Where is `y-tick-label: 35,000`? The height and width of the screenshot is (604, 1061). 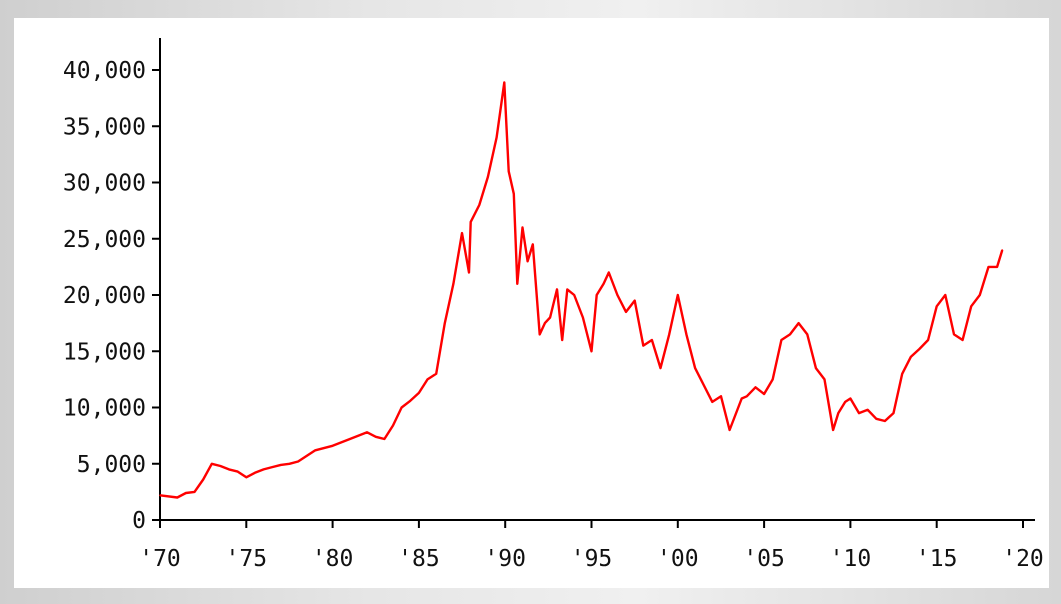
y-tick-label: 35,000 is located at coordinates (104, 127).